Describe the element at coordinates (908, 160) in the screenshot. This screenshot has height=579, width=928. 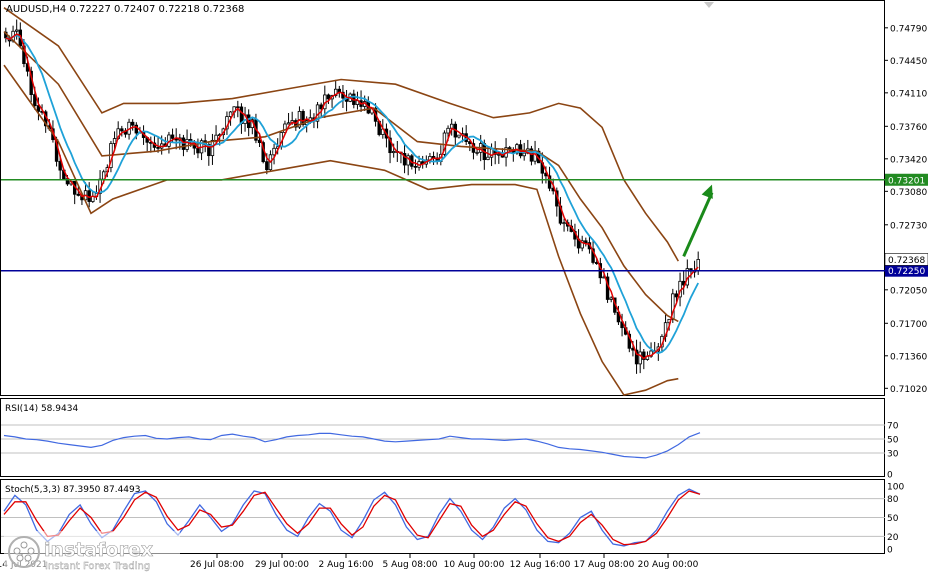
I see `price-tick-label: 0.73420` at that location.